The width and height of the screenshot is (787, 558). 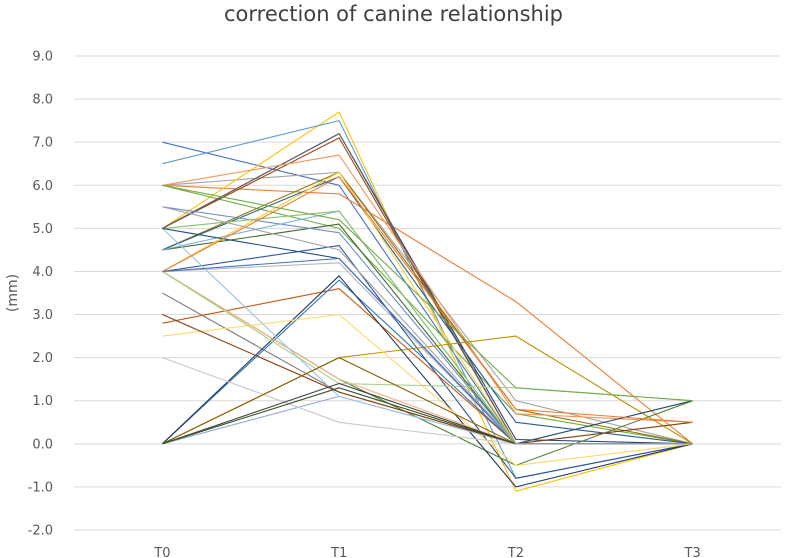 I want to click on y-tick-label: 5.0, so click(x=42, y=229).